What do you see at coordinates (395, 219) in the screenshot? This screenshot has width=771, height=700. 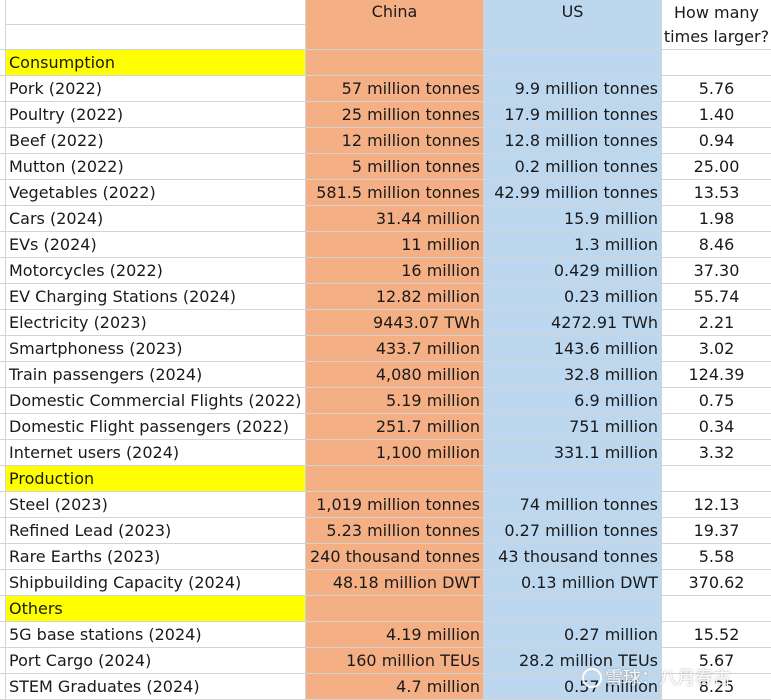 I see `china-cell: 31.44 million` at bounding box center [395, 219].